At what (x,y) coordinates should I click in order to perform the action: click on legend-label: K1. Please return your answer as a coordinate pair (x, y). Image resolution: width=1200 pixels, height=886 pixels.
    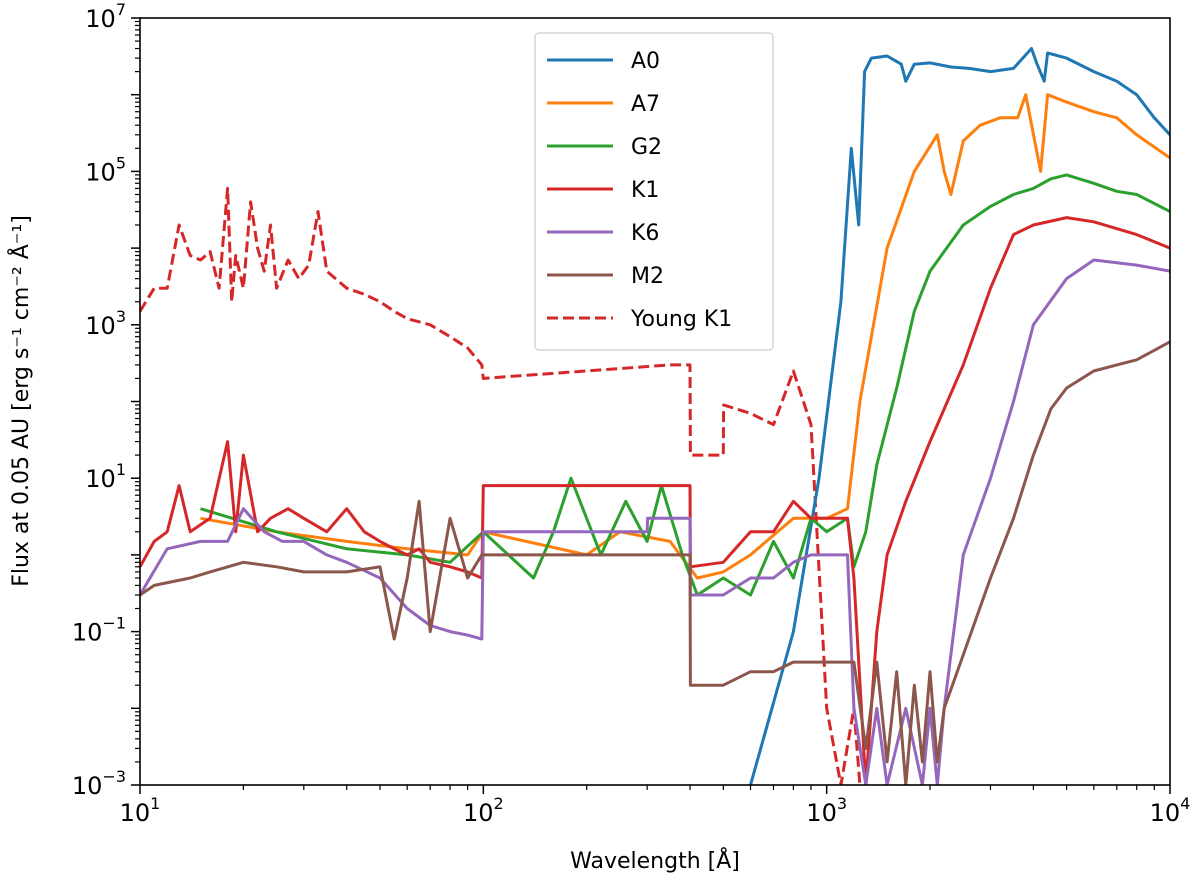
    Looking at the image, I should click on (645, 190).